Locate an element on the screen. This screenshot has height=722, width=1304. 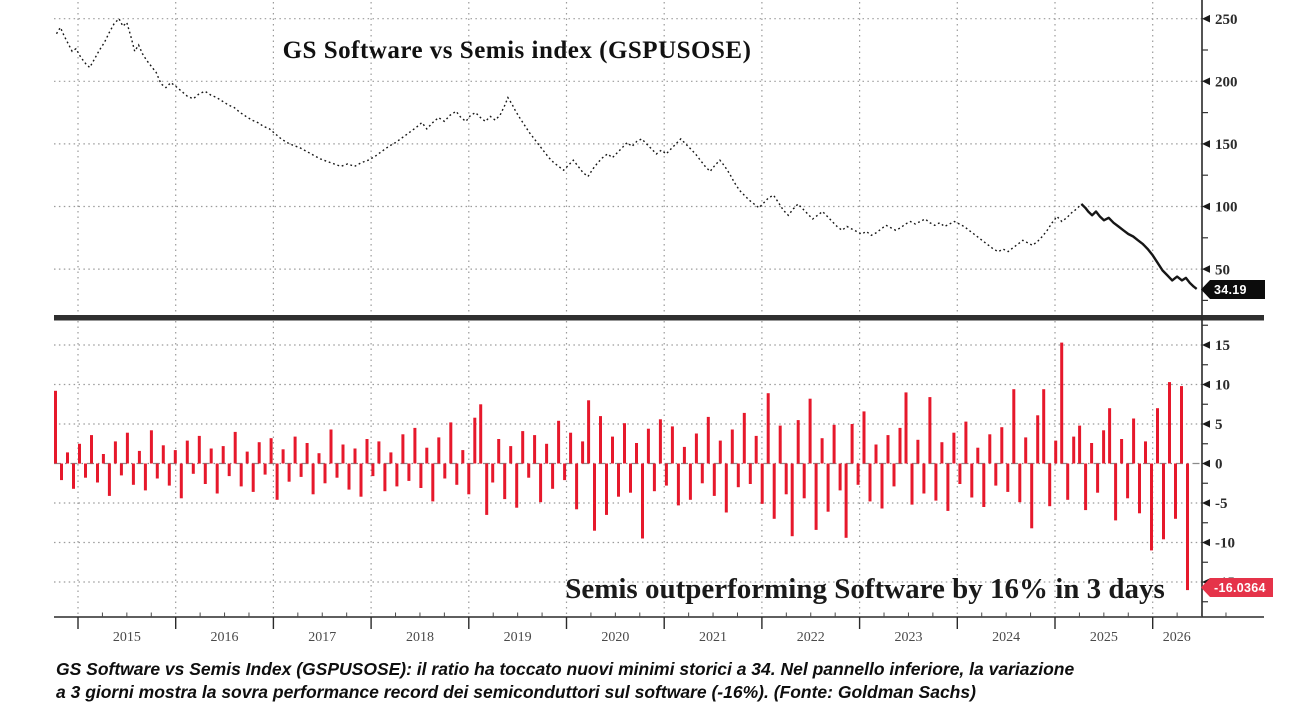
ratio-line-solid-tail is located at coordinates (1139, 246).